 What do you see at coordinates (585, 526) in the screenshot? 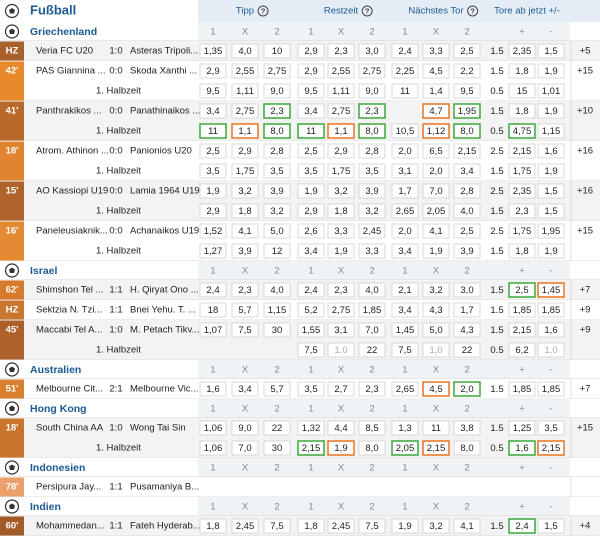
I see `more-markets: +4` at bounding box center [585, 526].